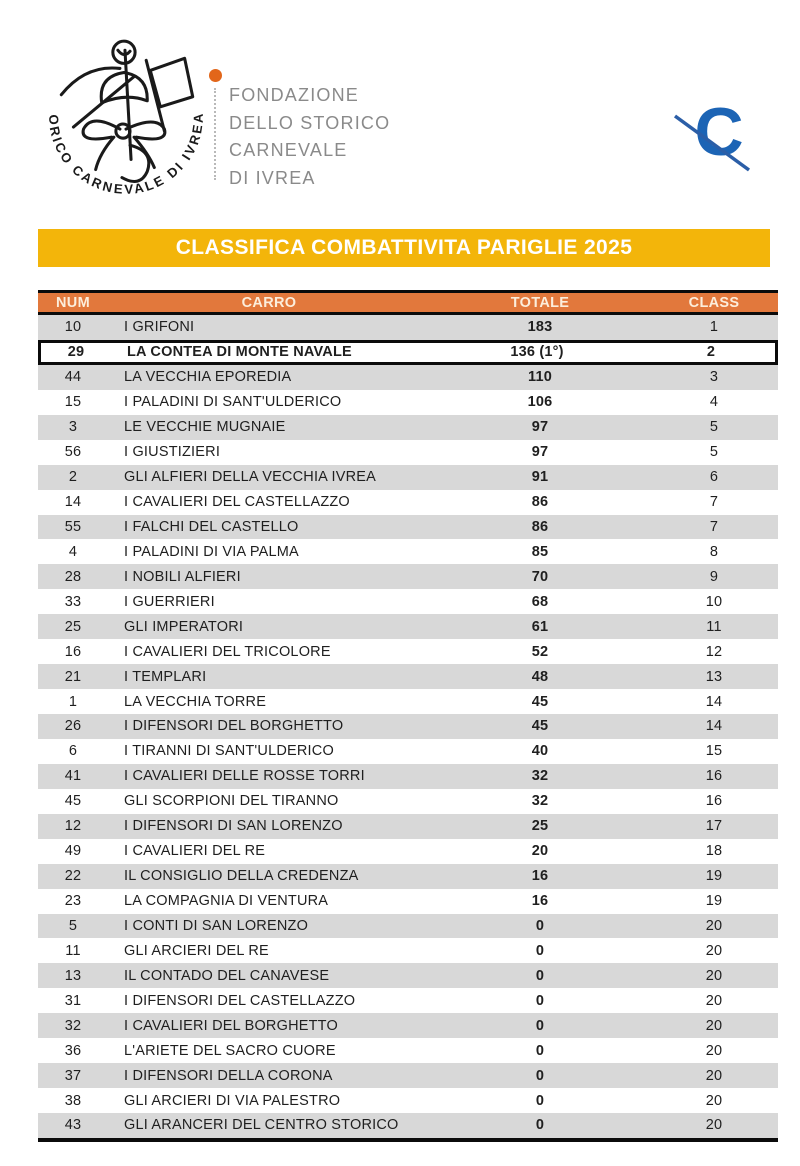  Describe the element at coordinates (540, 676) in the screenshot. I see `cell-totale: 48` at that location.